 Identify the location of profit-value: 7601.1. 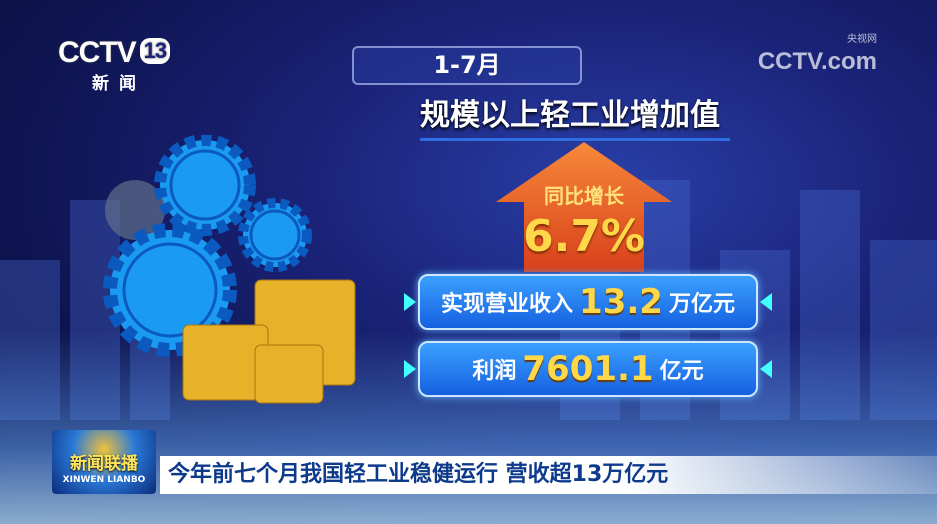
(588, 369).